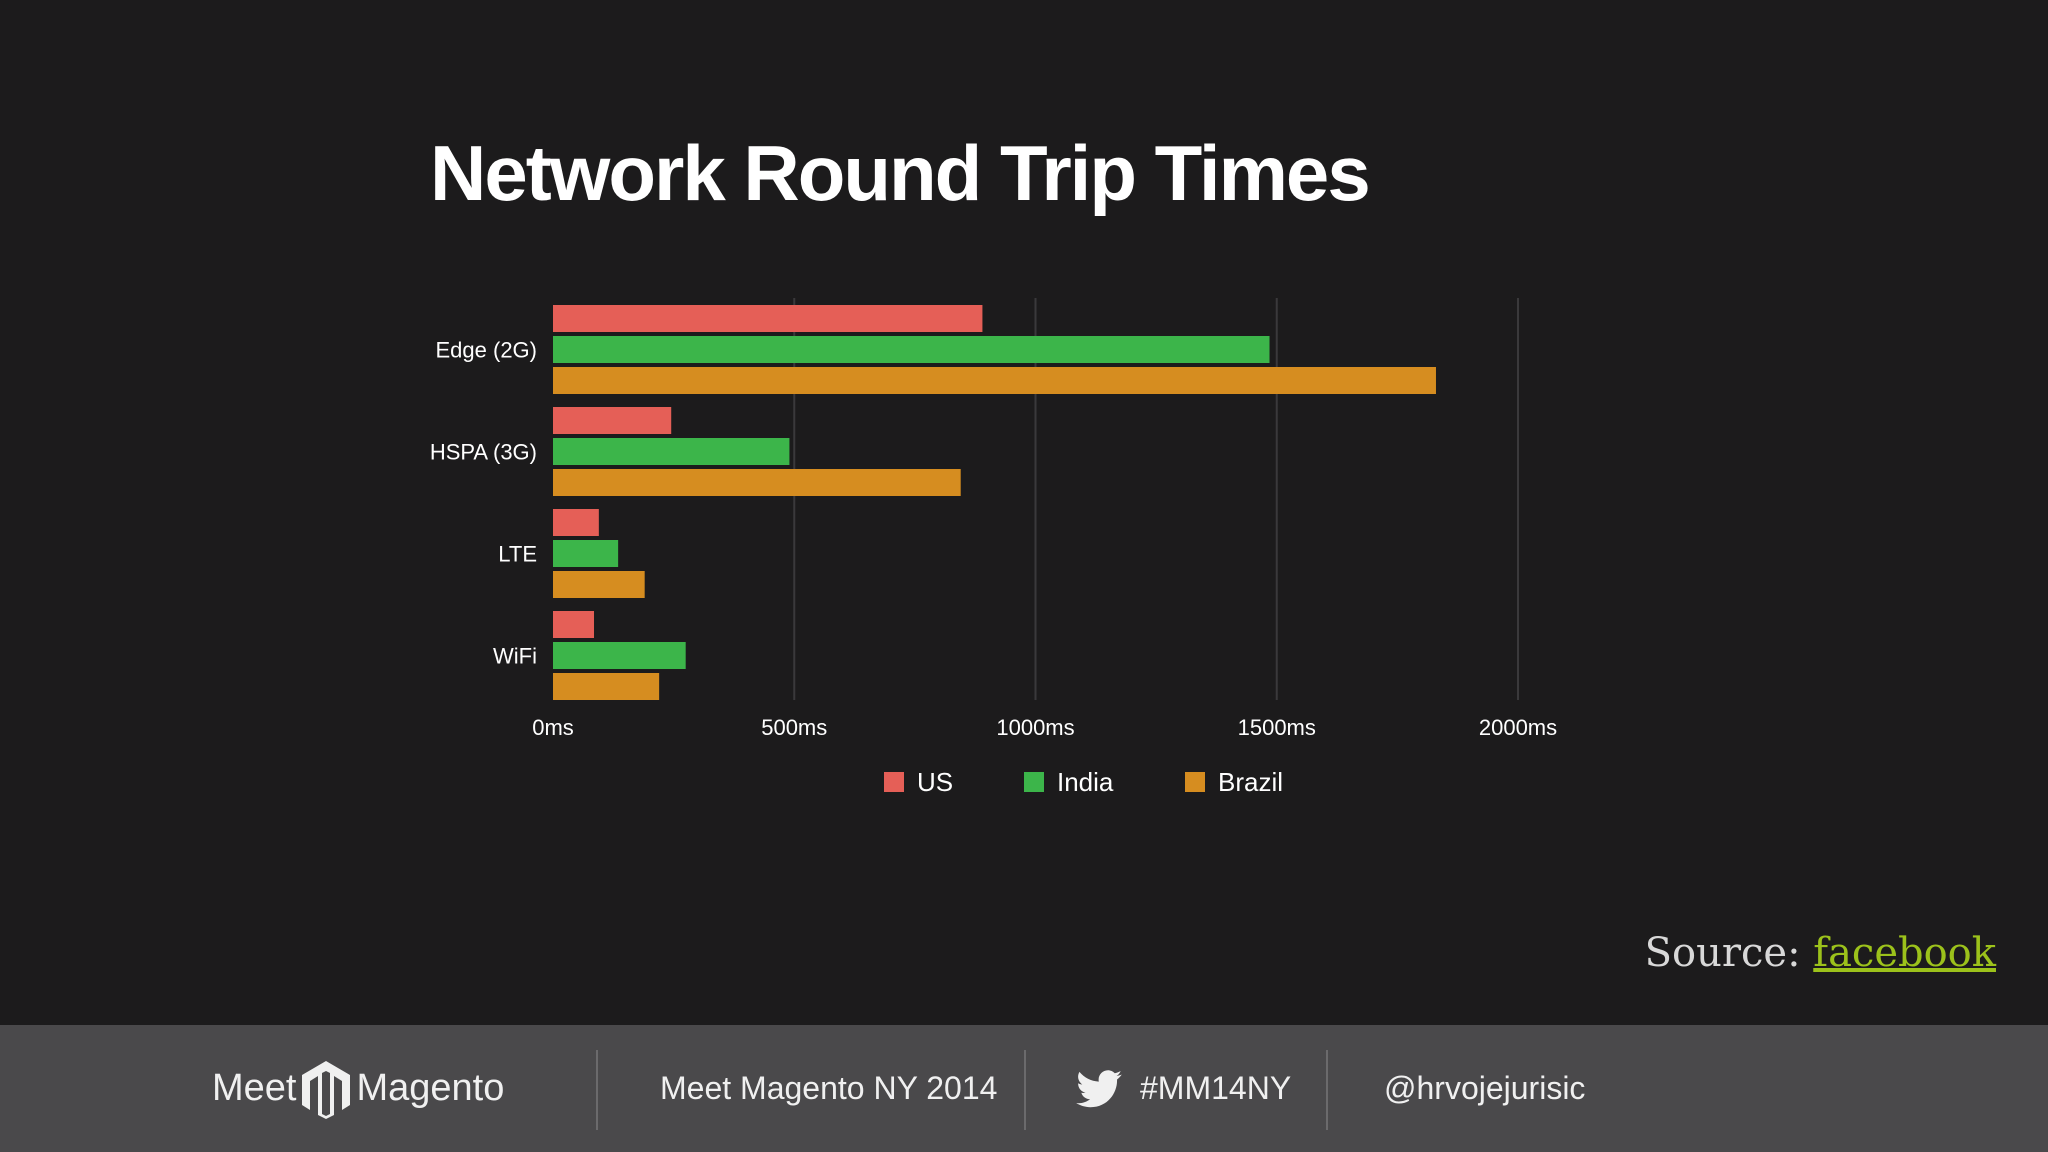 This screenshot has height=1152, width=2048. What do you see at coordinates (487, 350) in the screenshot?
I see `category-label: Edge (2G)` at bounding box center [487, 350].